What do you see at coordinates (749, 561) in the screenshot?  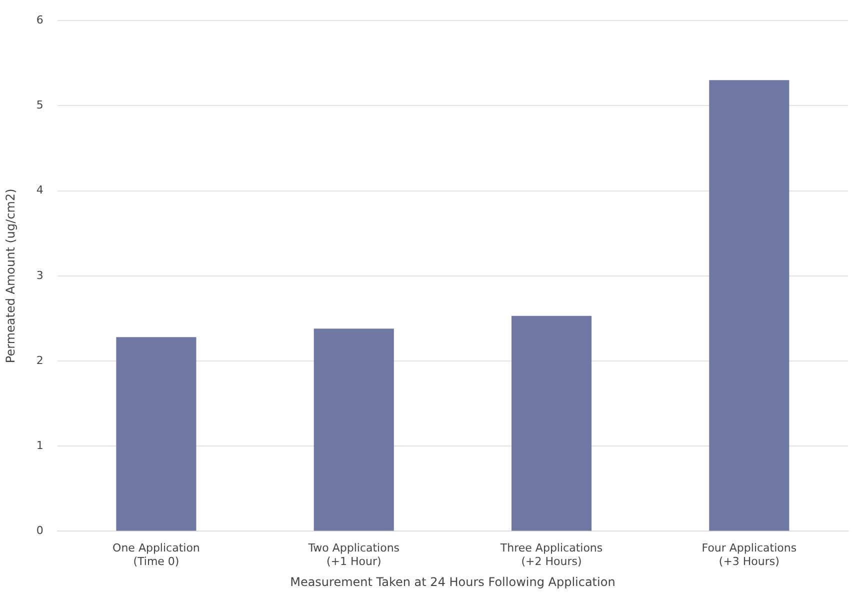 I see `category-label: (+3 Hours)` at bounding box center [749, 561].